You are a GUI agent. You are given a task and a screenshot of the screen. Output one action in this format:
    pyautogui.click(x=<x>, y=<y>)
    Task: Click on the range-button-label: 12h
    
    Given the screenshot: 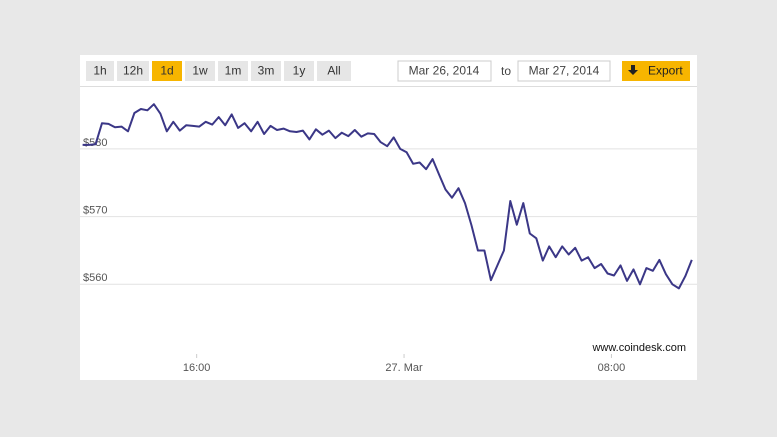 What is the action you would take?
    pyautogui.click(x=133, y=71)
    